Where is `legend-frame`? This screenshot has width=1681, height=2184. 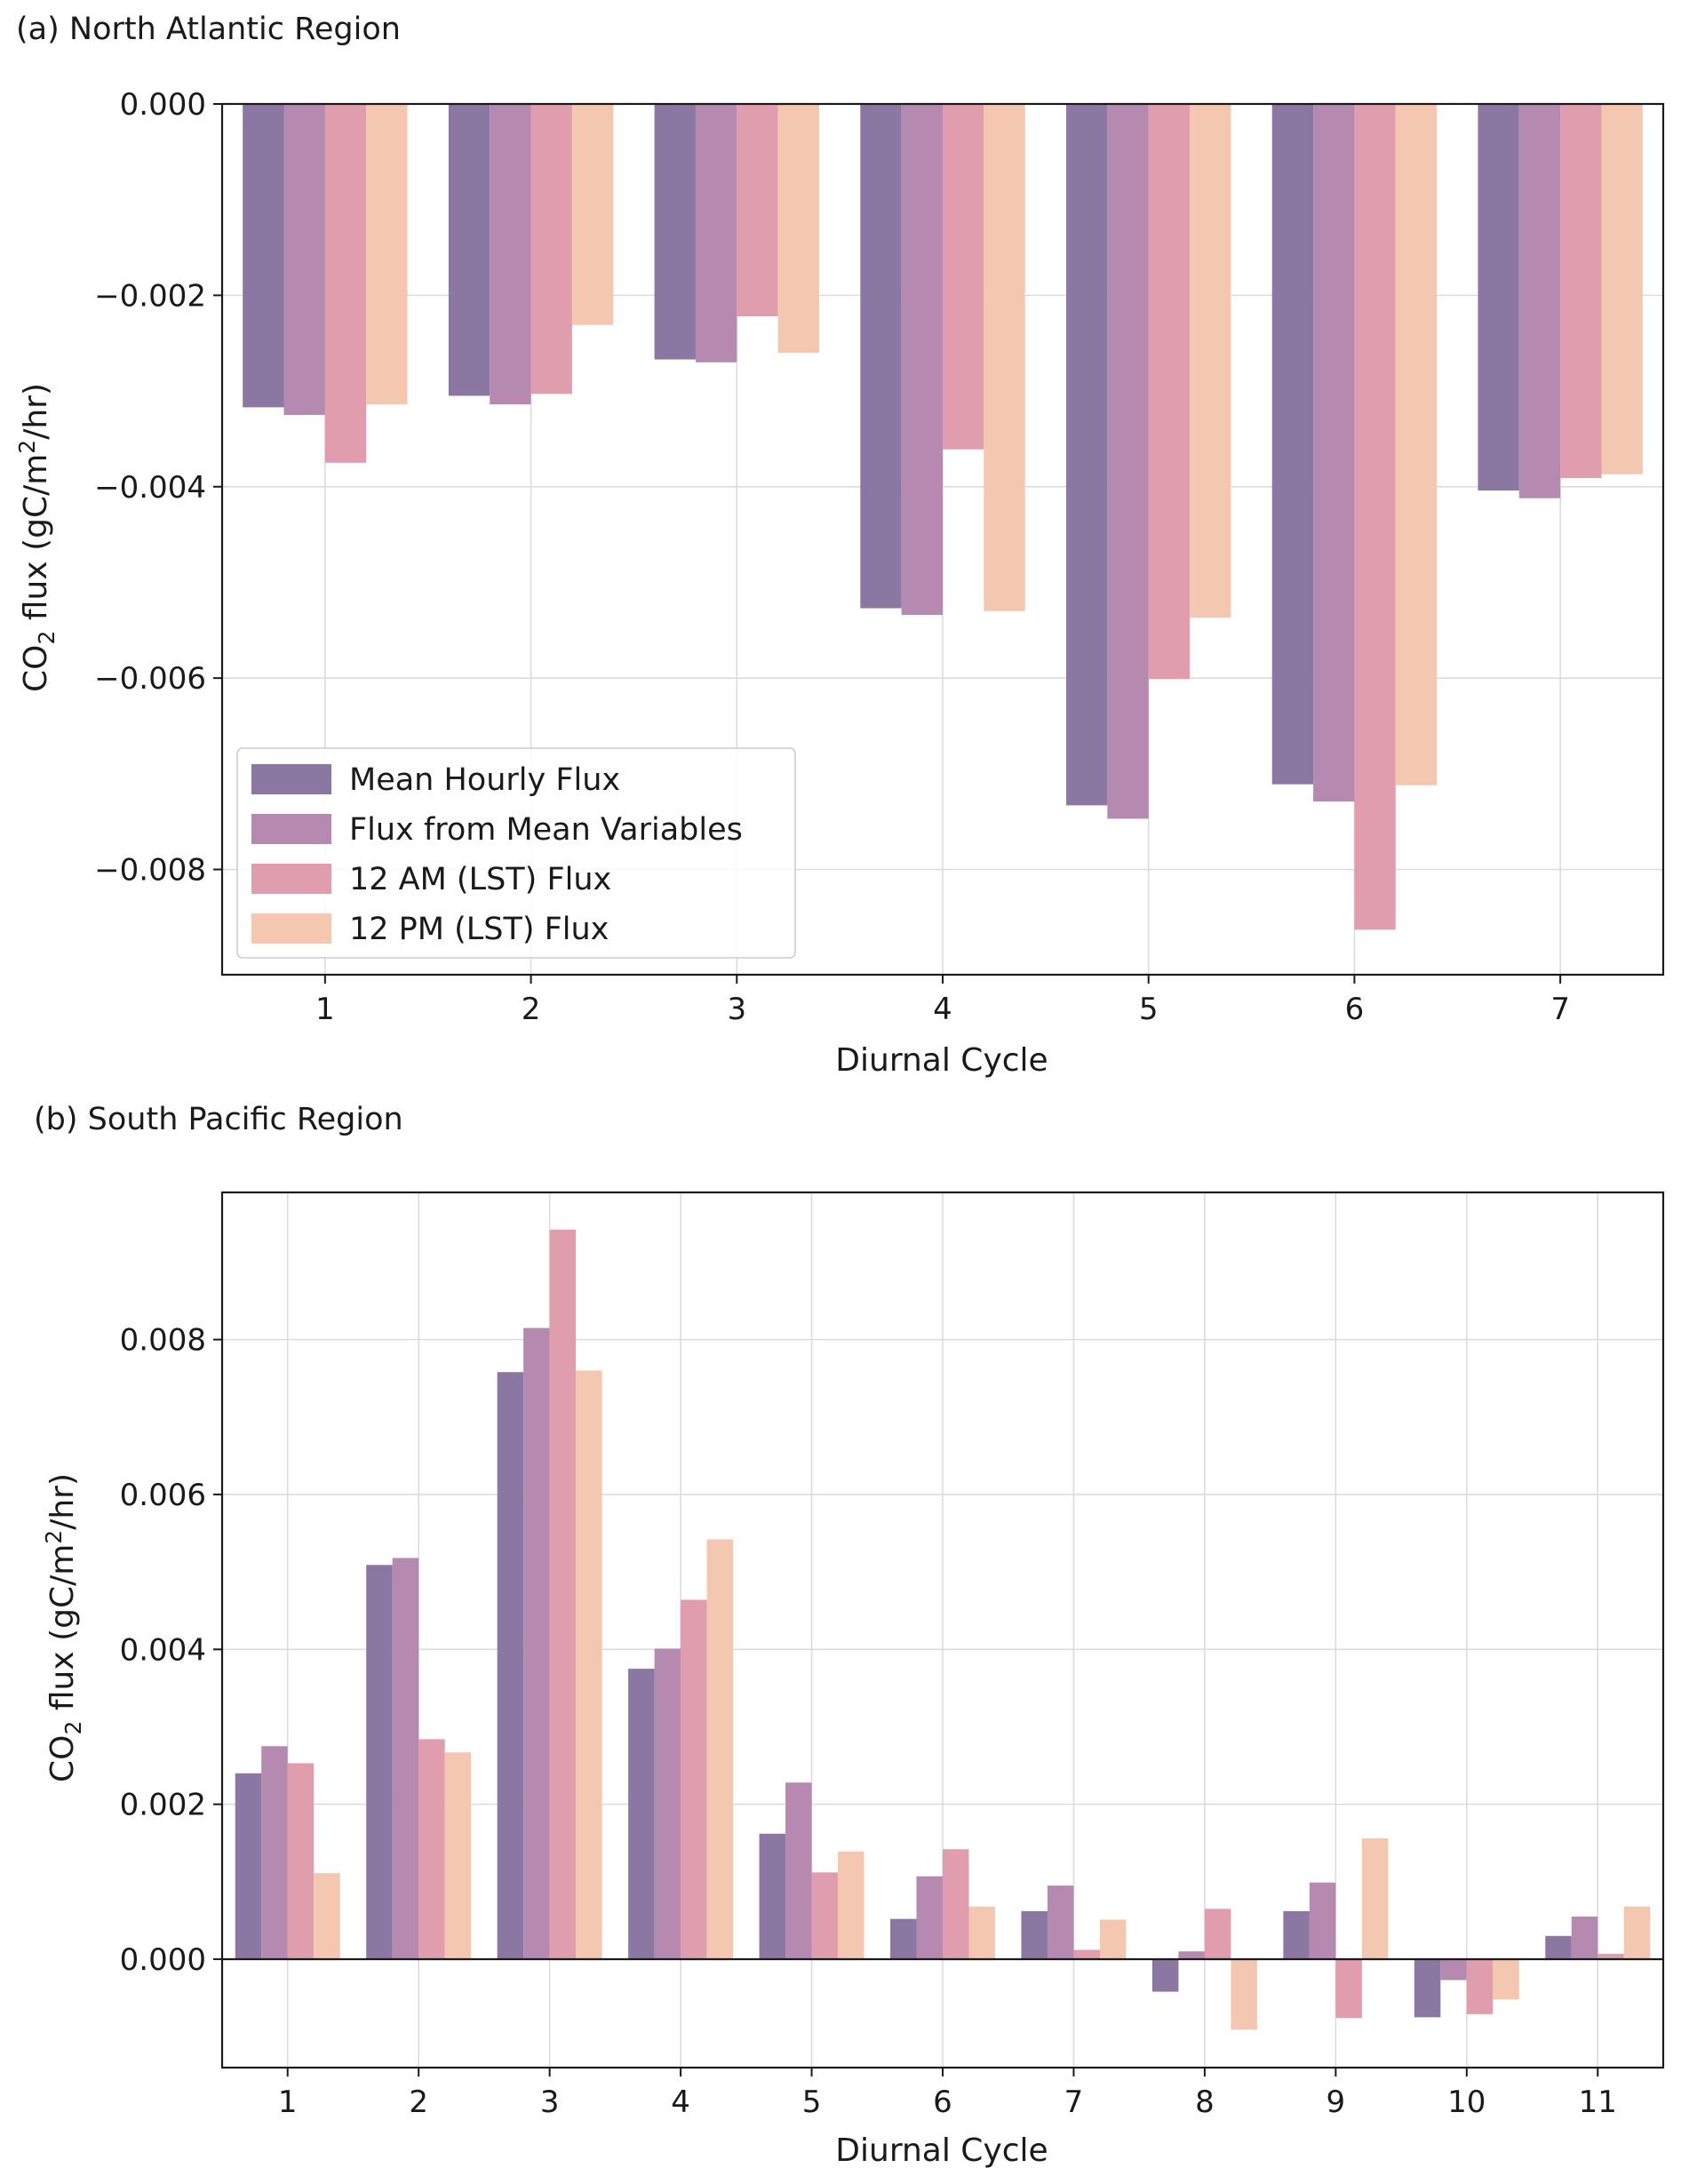 legend-frame is located at coordinates (516, 853).